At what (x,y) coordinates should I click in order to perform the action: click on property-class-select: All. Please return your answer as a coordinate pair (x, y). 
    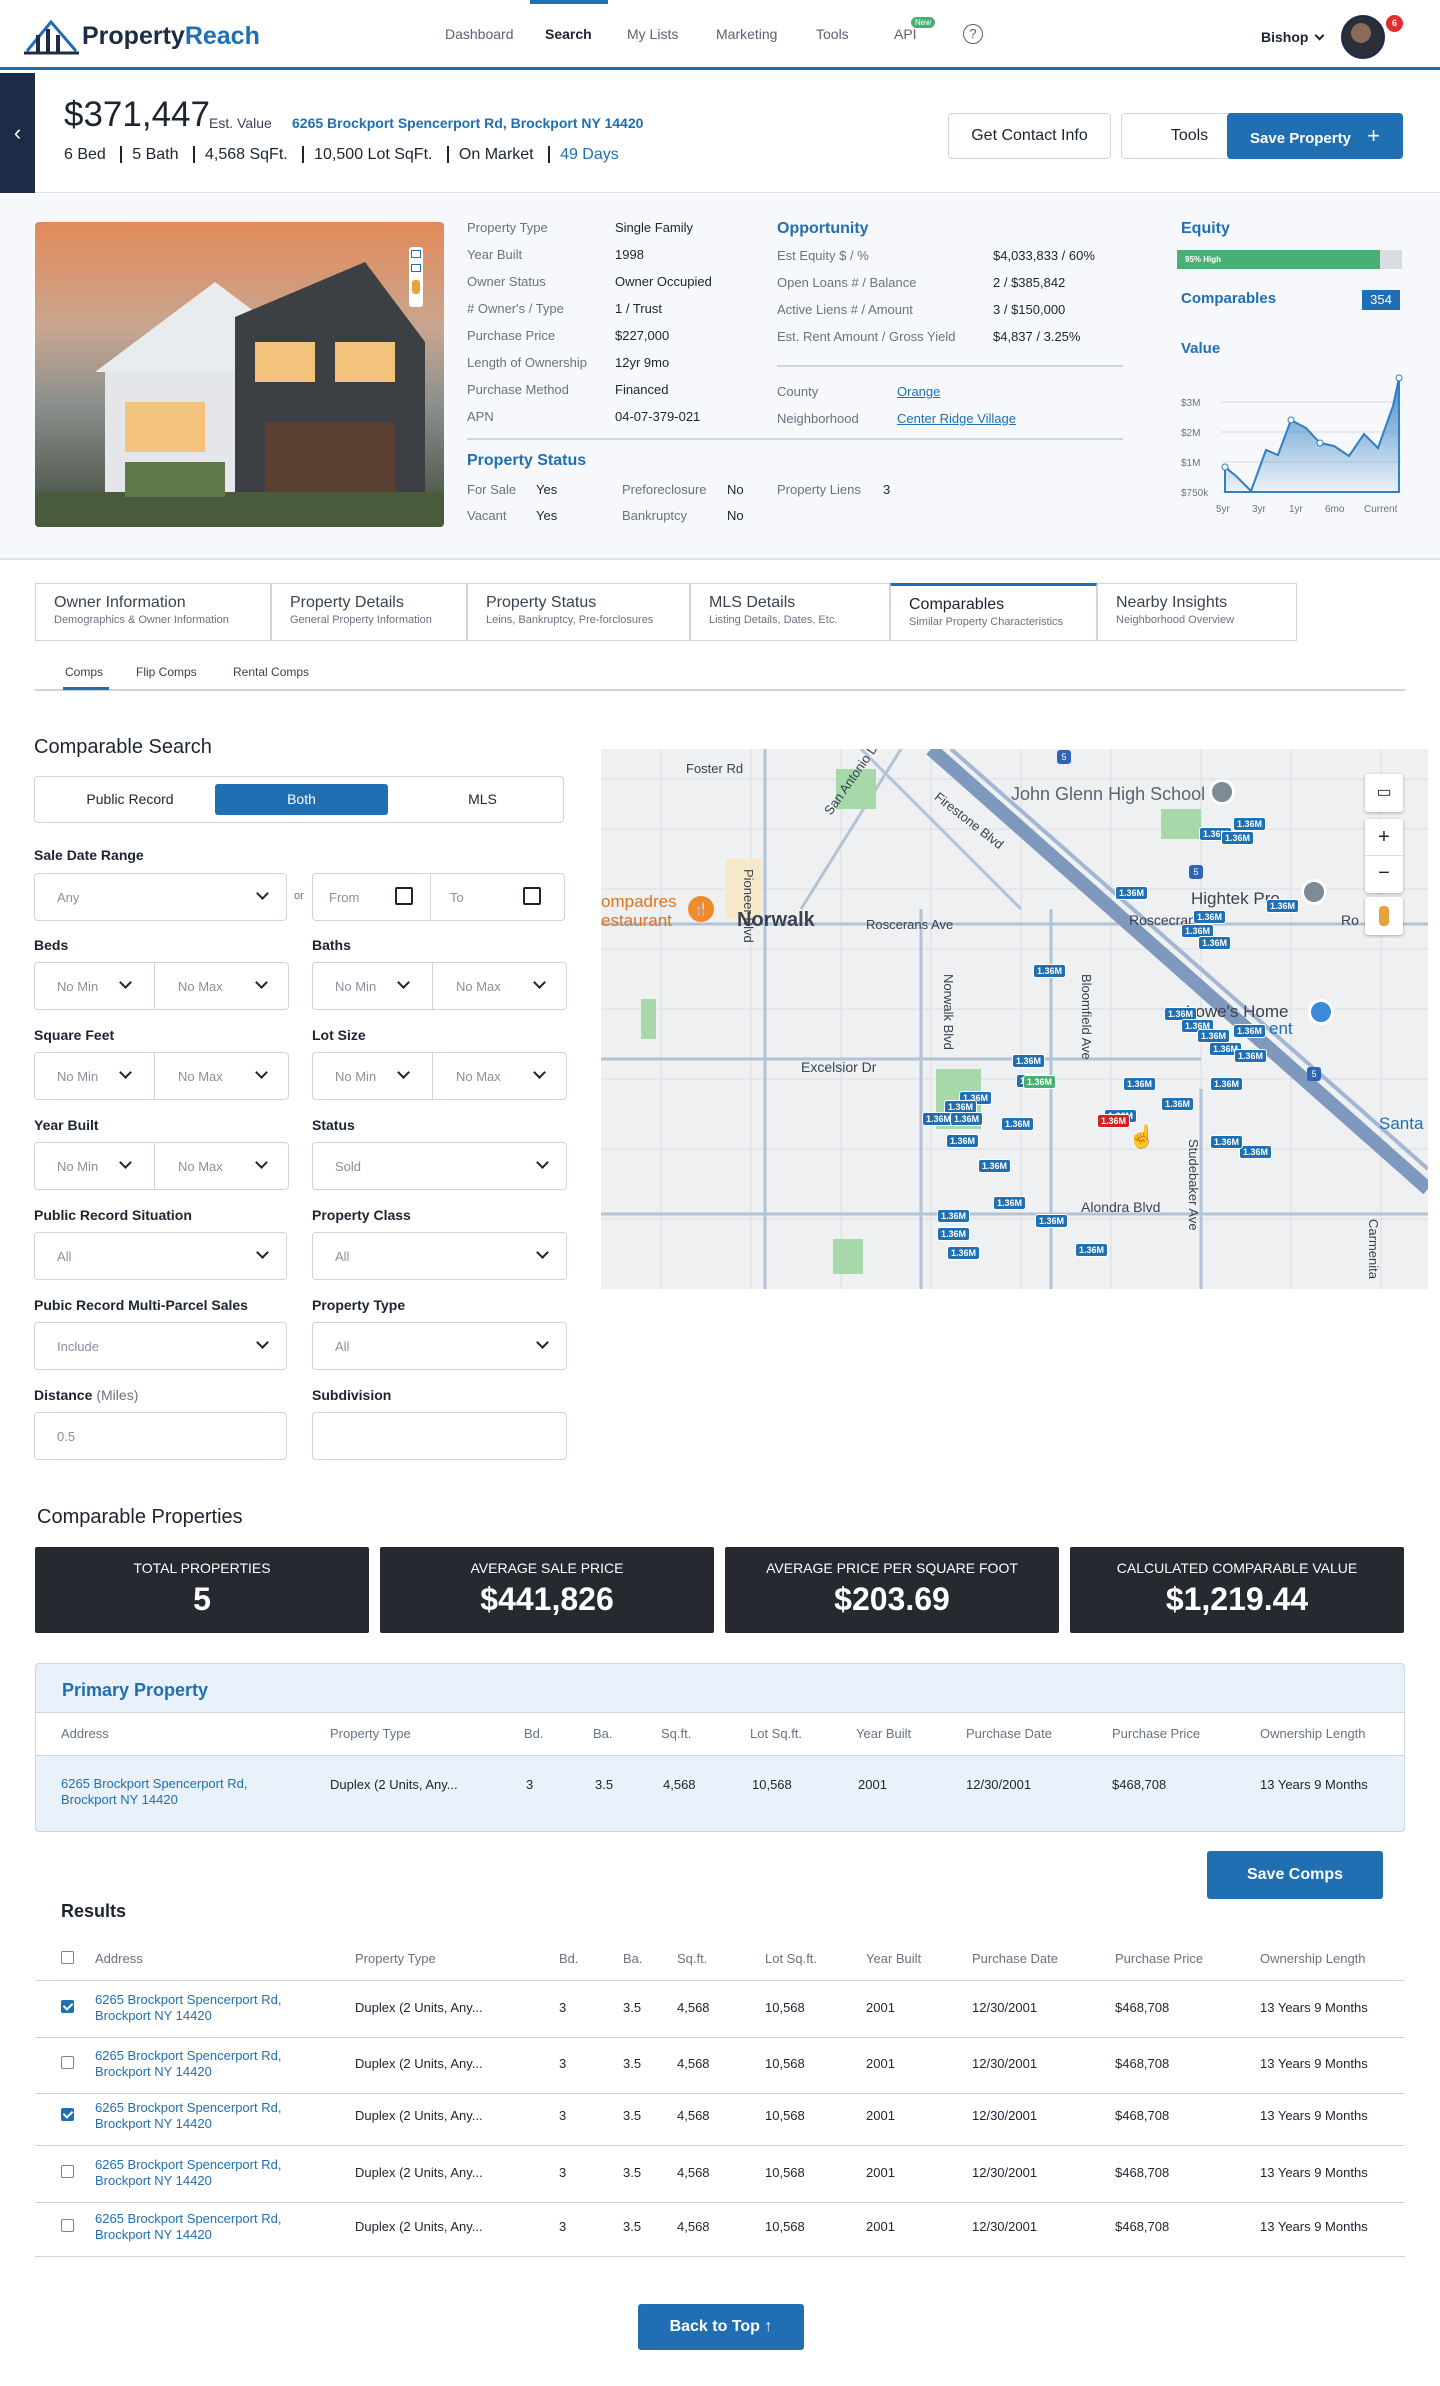
    Looking at the image, I should click on (439, 1256).